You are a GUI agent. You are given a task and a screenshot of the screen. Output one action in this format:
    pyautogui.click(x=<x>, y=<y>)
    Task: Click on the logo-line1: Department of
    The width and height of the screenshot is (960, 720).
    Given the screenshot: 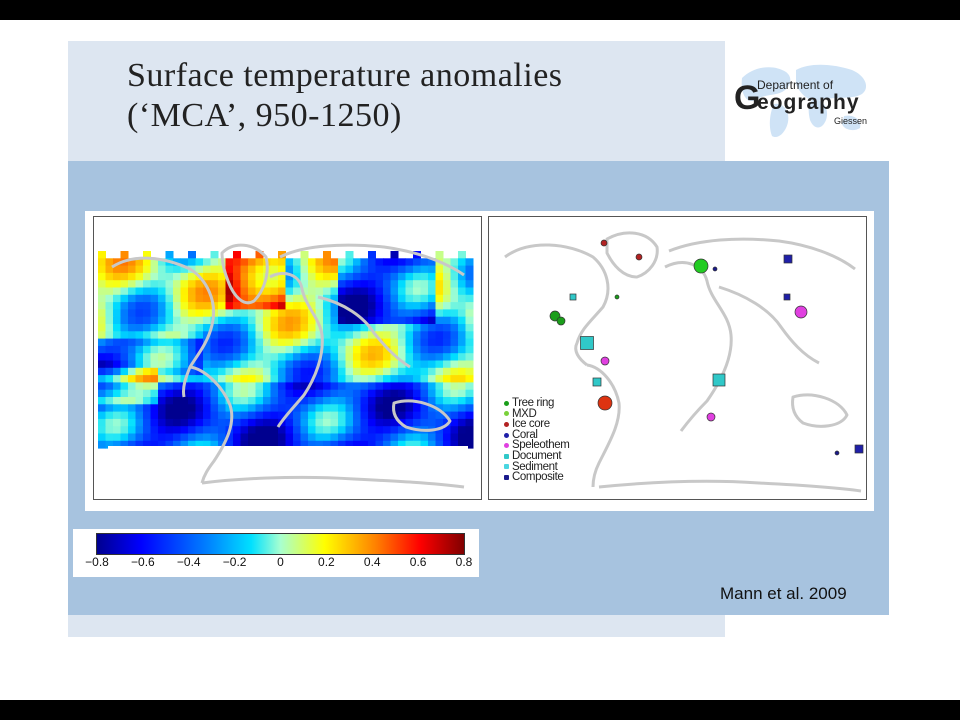 What is the action you would take?
    pyautogui.click(x=795, y=85)
    